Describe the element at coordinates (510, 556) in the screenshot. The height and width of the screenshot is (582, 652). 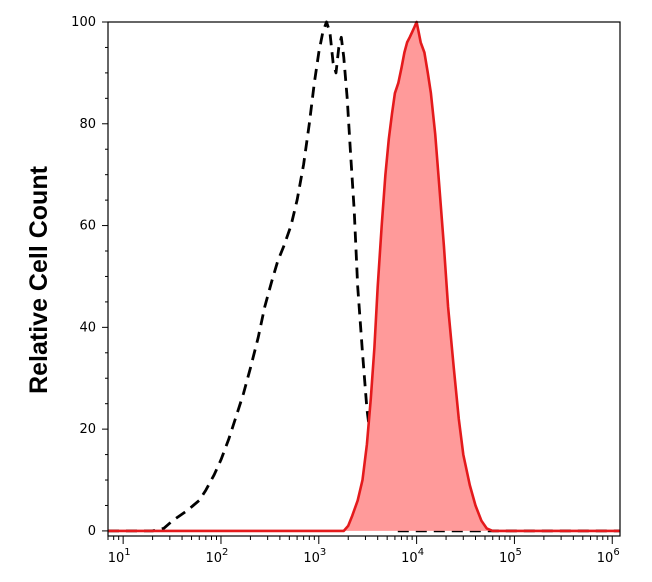
I see `x-tick-label: 10⁵` at that location.